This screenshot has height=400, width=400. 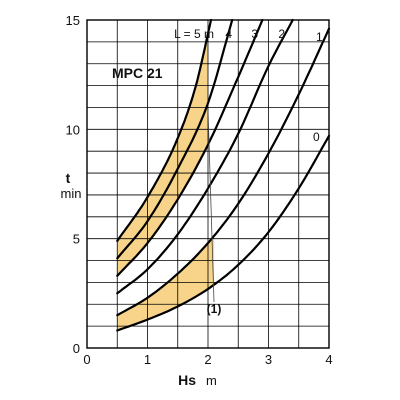 I want to click on annotation-leader, so click(x=211, y=206).